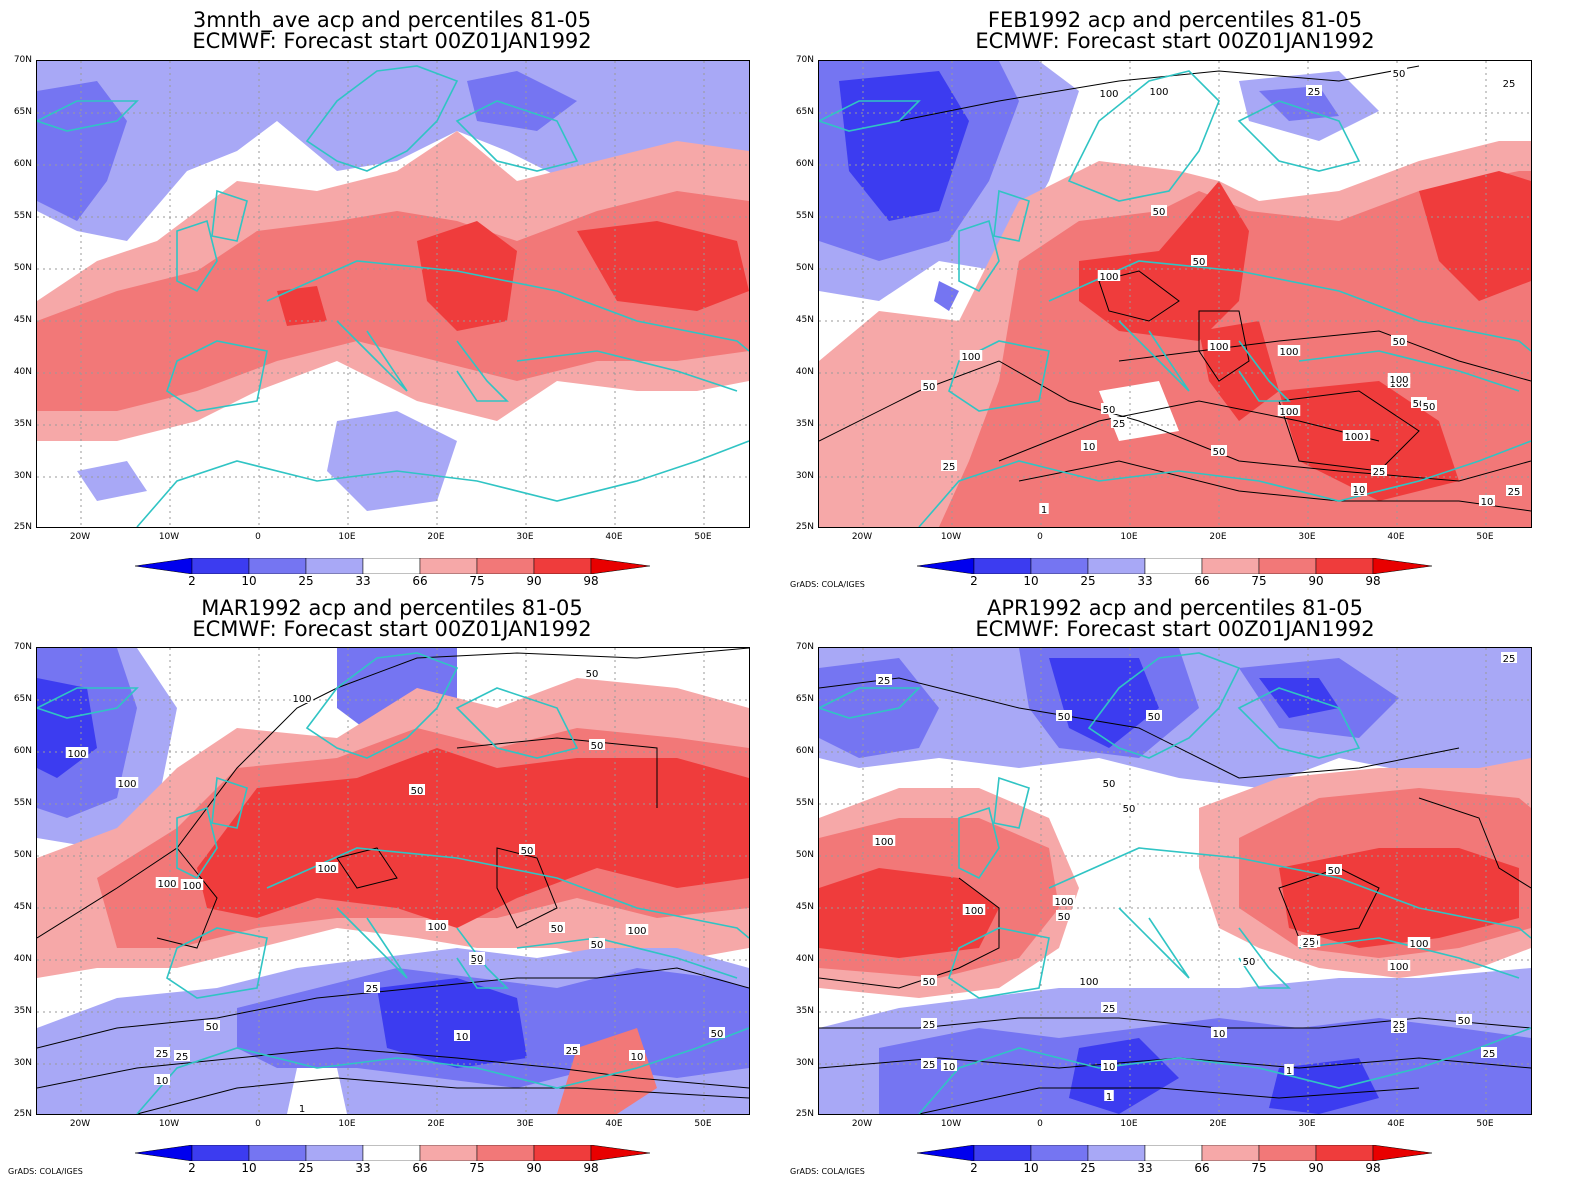 Image resolution: width=1596 pixels, height=1196 pixels. I want to click on colorbar-label: 98, so click(1373, 581).